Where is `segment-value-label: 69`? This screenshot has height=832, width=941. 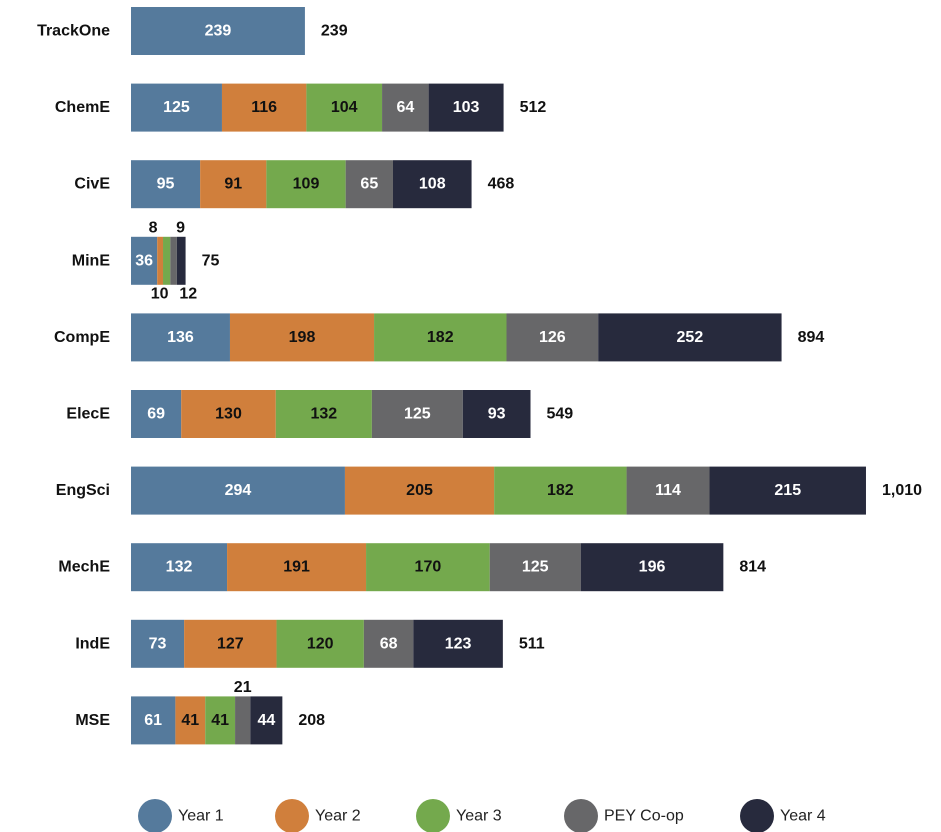 segment-value-label: 69 is located at coordinates (156, 414).